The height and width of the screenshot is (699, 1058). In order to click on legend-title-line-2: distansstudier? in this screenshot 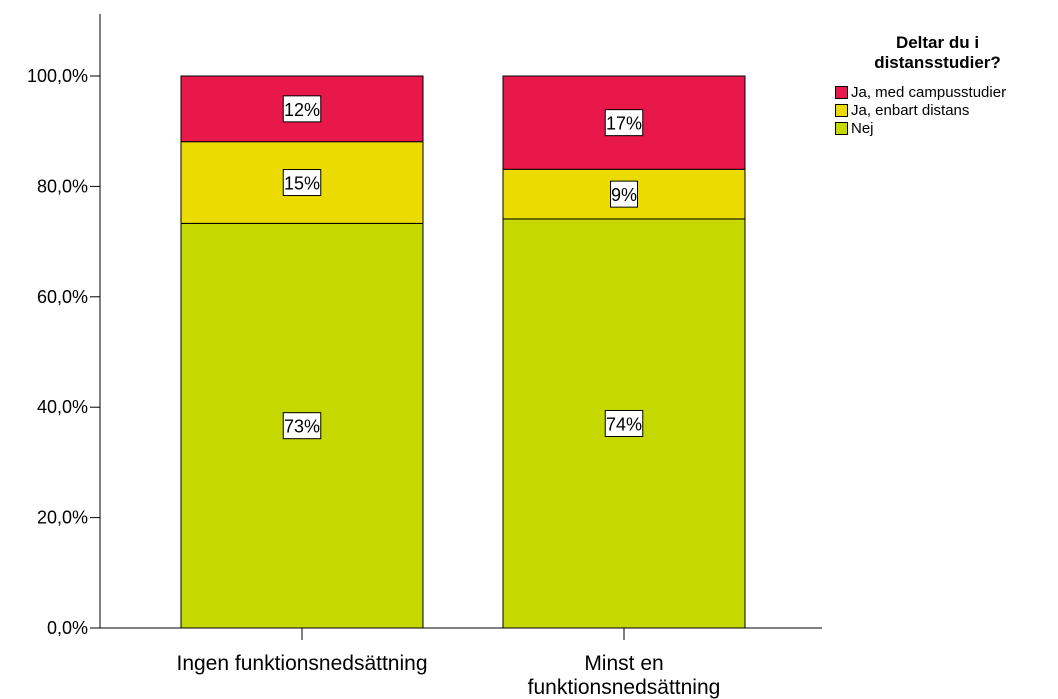, I will do `click(937, 62)`.